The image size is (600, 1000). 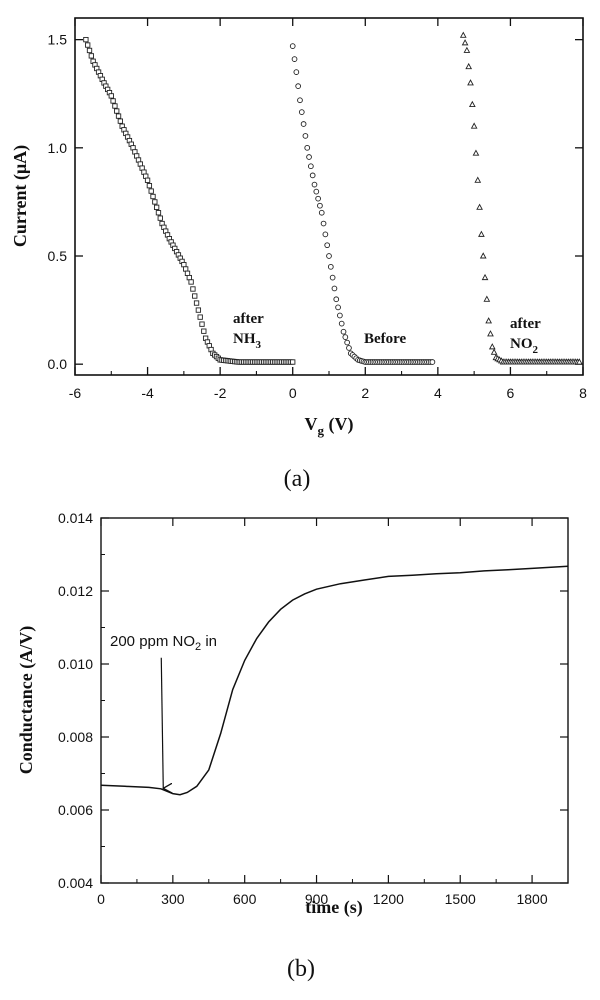 What do you see at coordinates (147, 393) in the screenshot?
I see `x-tick-label: -4` at bounding box center [147, 393].